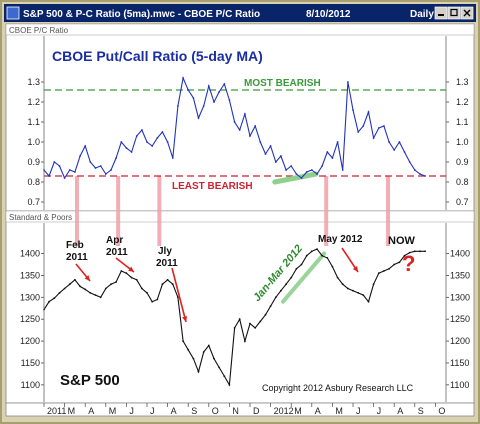  What do you see at coordinates (328, 14) in the screenshot?
I see `window-date: 8/10/2012` at bounding box center [328, 14].